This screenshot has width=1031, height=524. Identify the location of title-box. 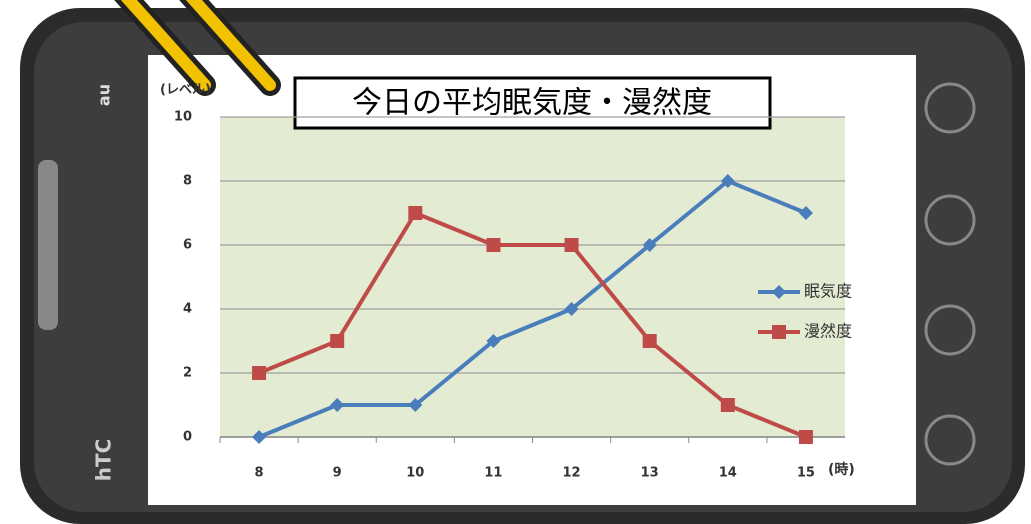
(532, 103).